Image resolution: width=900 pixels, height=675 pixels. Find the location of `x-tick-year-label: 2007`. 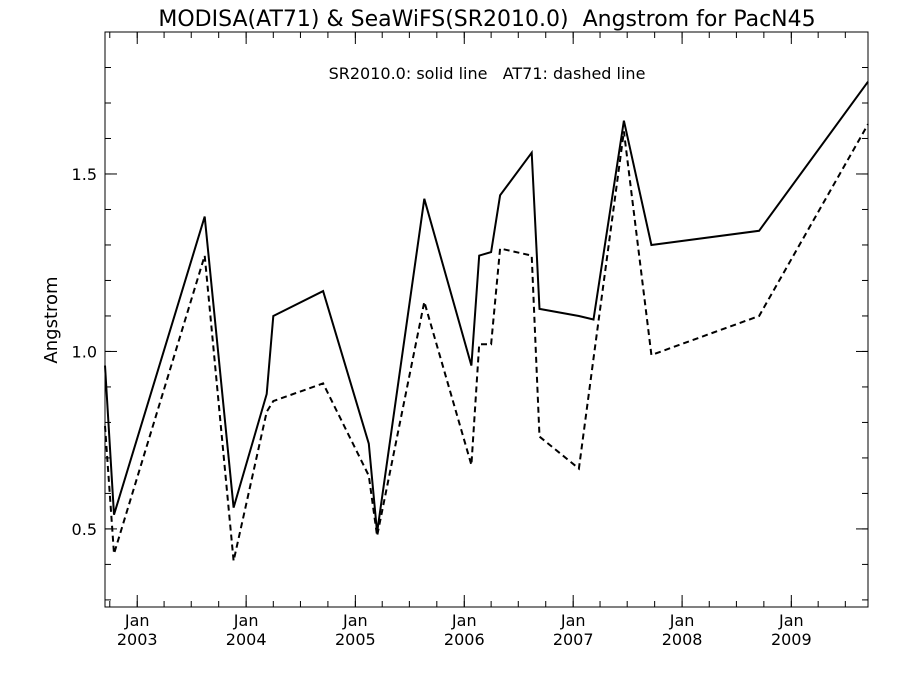

x-tick-year-label: 2007 is located at coordinates (573, 639).